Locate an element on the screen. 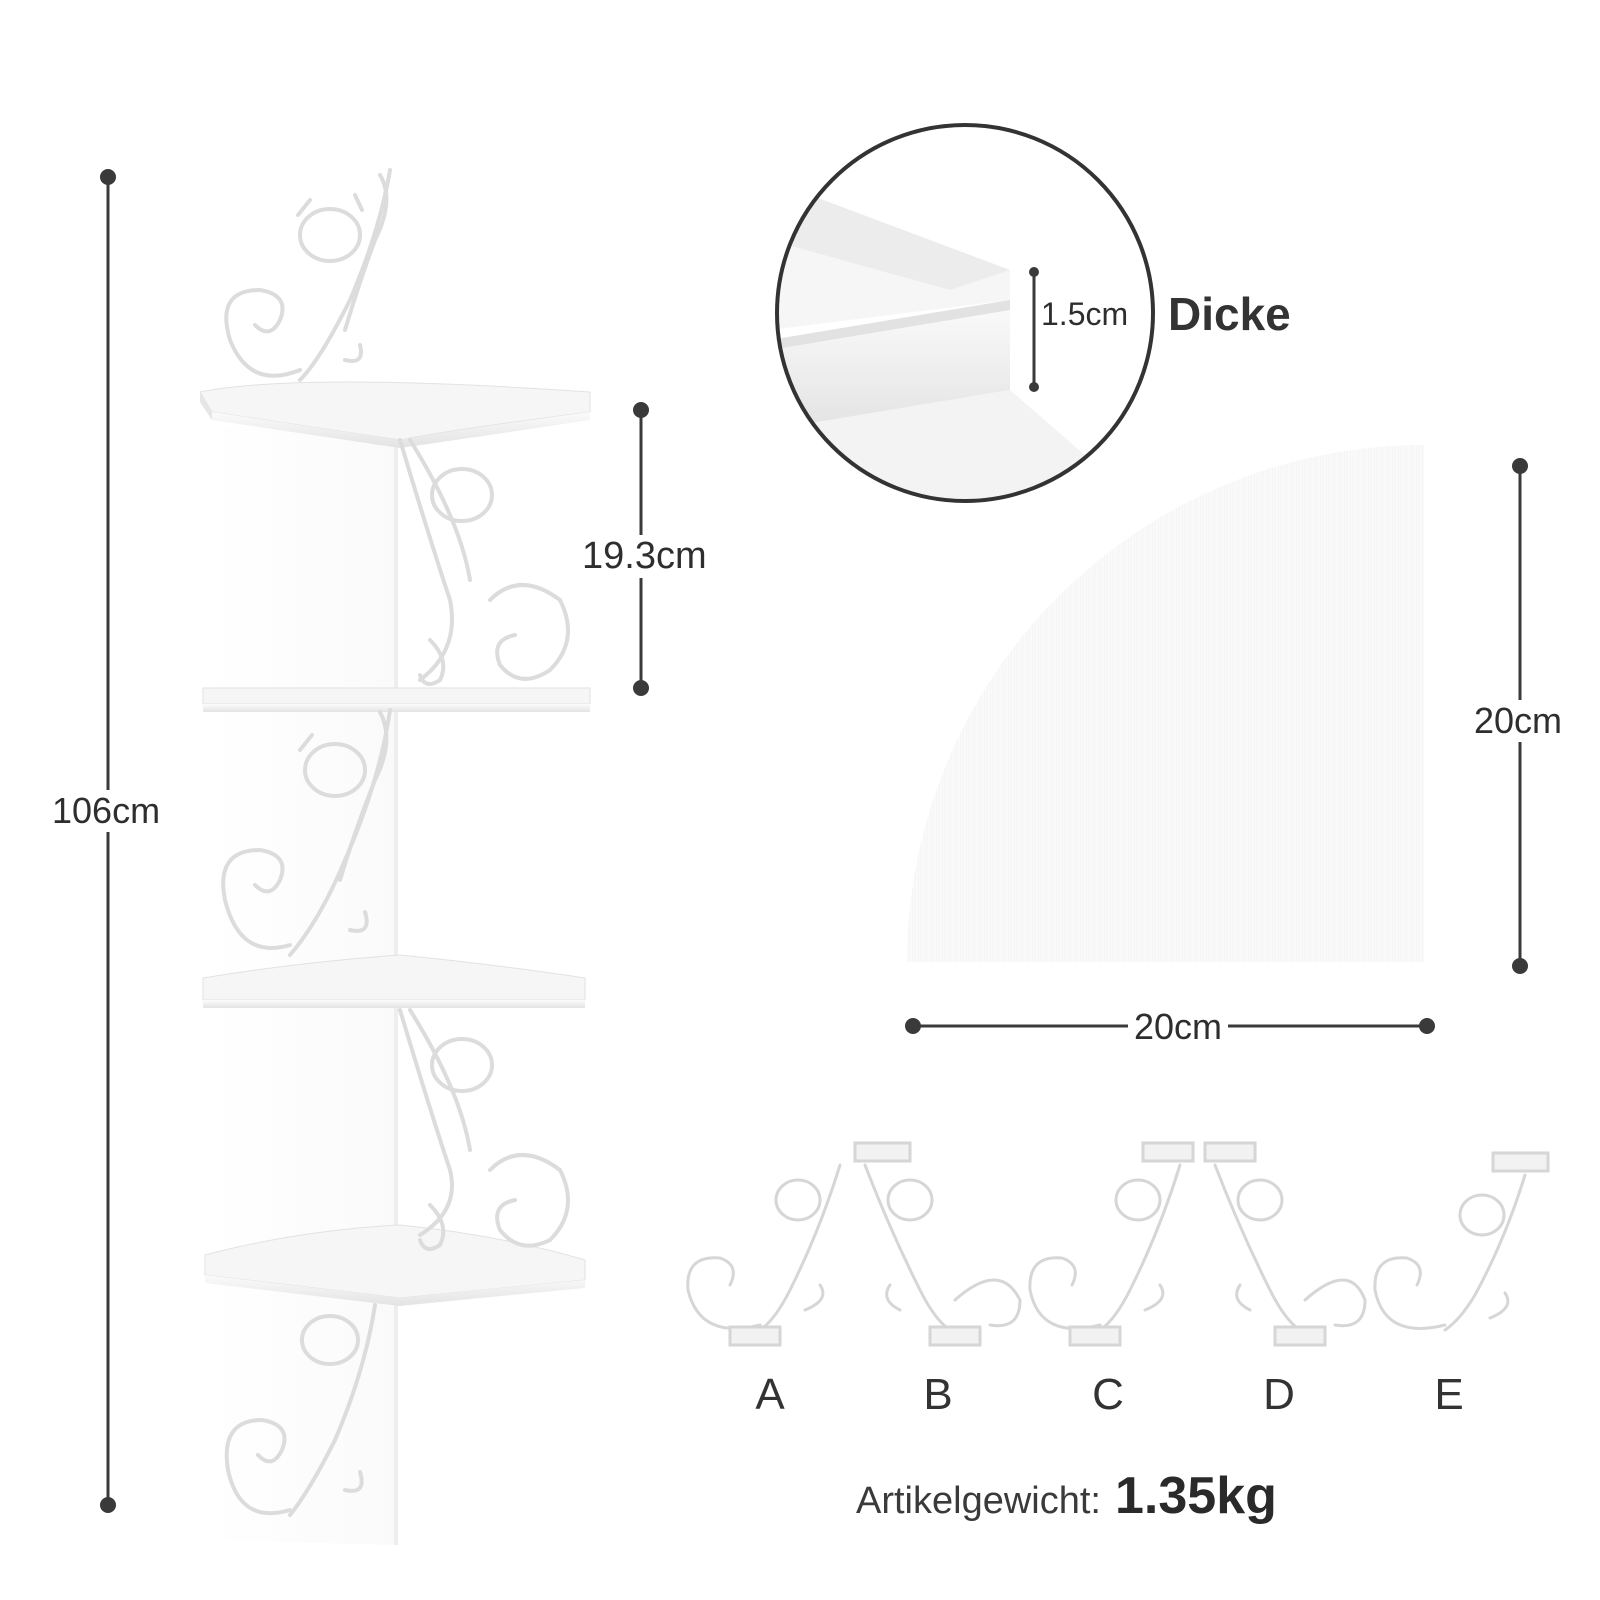 The height and width of the screenshot is (1600, 1600). shelf-width-label: 20cm is located at coordinates (1178, 1027).